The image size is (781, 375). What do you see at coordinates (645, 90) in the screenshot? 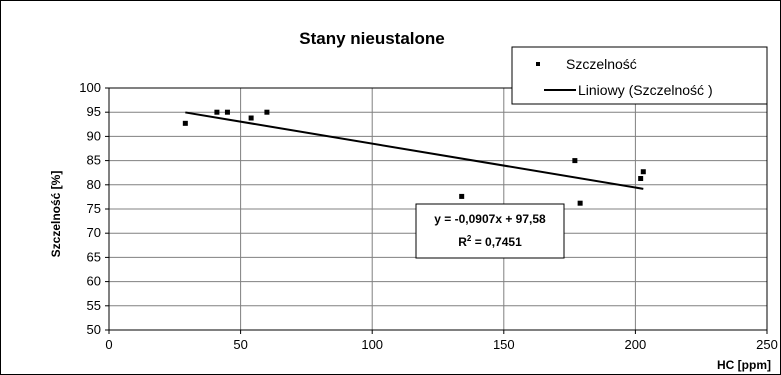
I see `legend-label-trendline: Liniowy (Szczelność )` at bounding box center [645, 90].